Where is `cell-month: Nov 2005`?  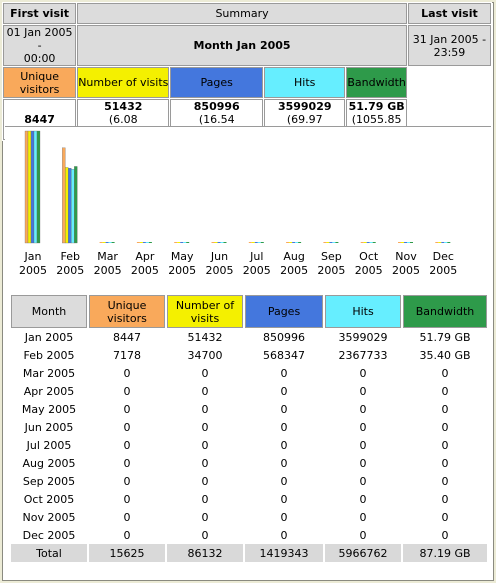
cell-month: Nov 2005 is located at coordinates (49, 517).